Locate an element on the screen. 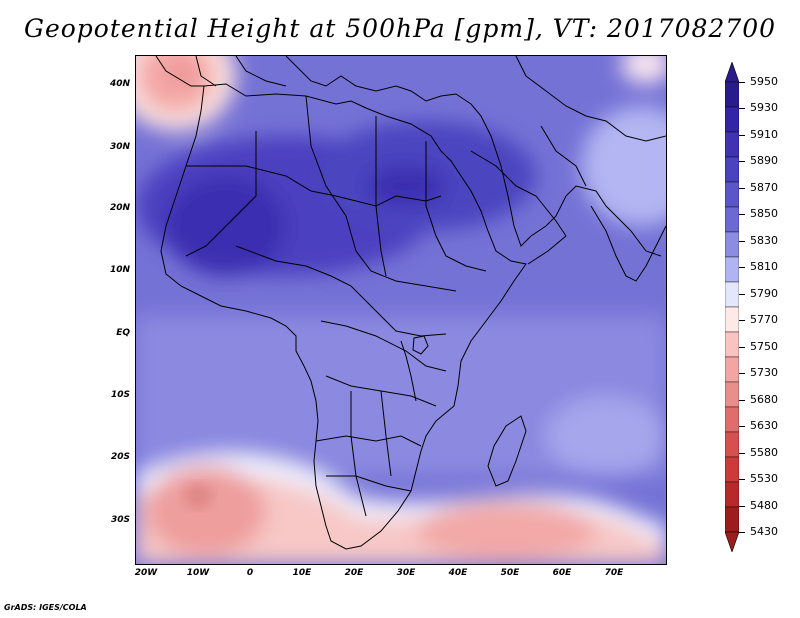 The width and height of the screenshot is (800, 618). colorbar-label: 5890 is located at coordinates (764, 161).